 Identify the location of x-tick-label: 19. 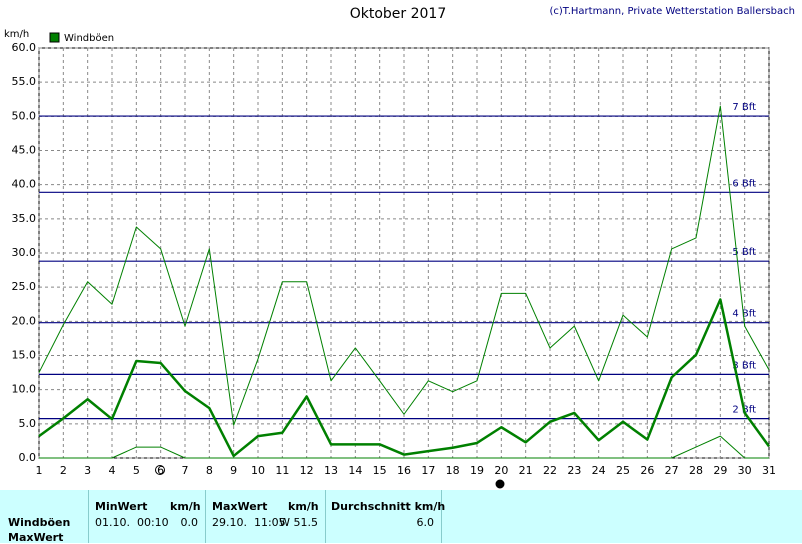
(477, 470).